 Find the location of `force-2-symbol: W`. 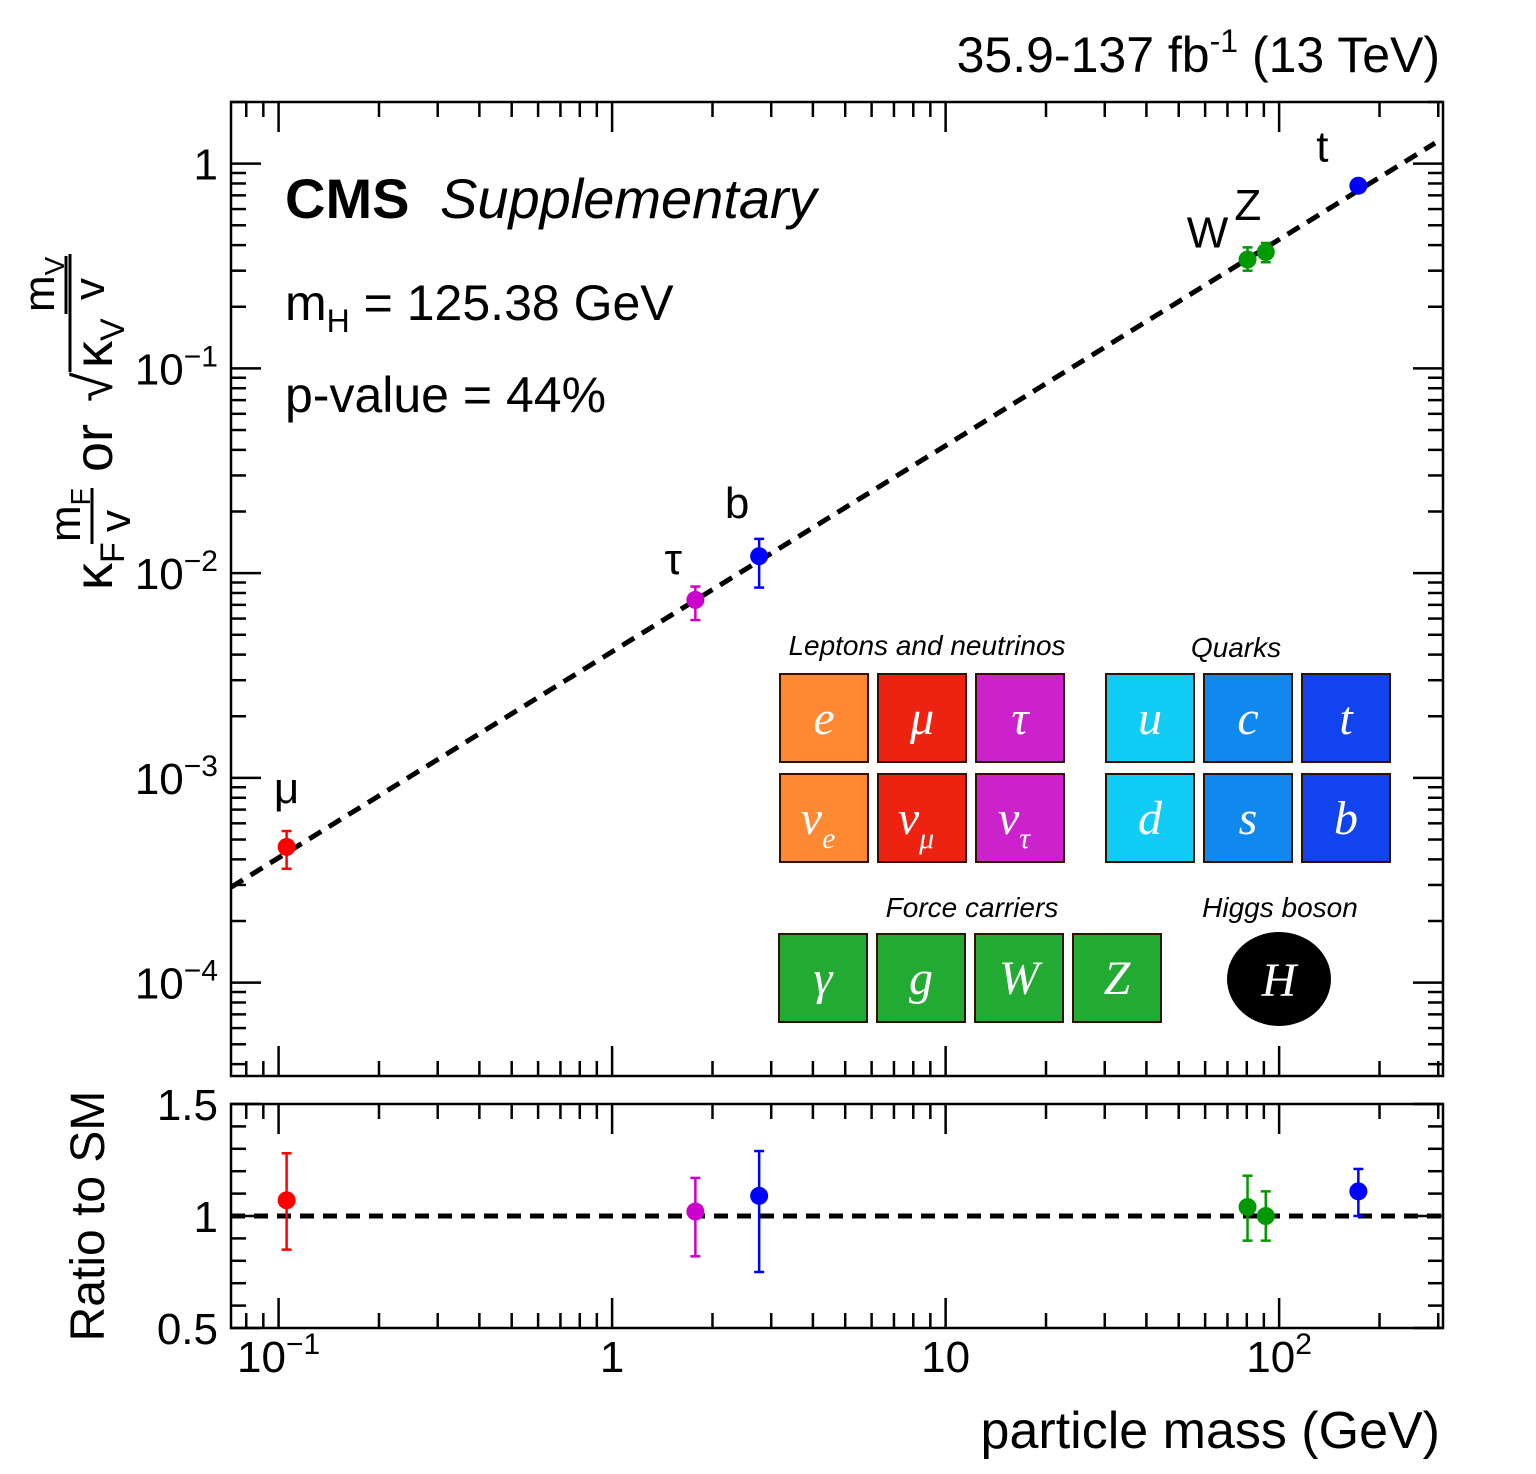

force-2-symbol: W is located at coordinates (1021, 978).